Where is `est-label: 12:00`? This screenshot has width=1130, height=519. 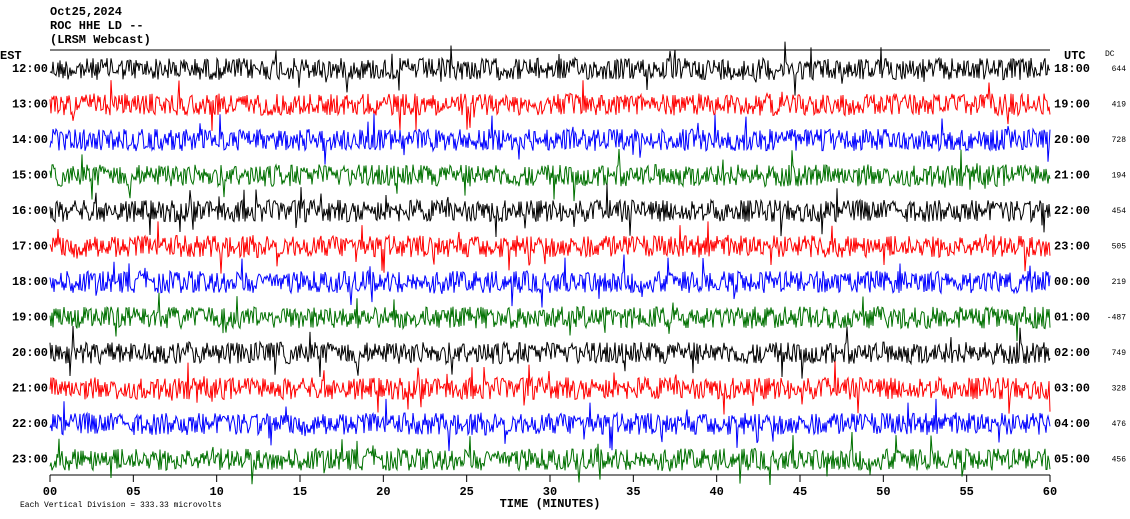 est-label: 12:00 is located at coordinates (30, 69).